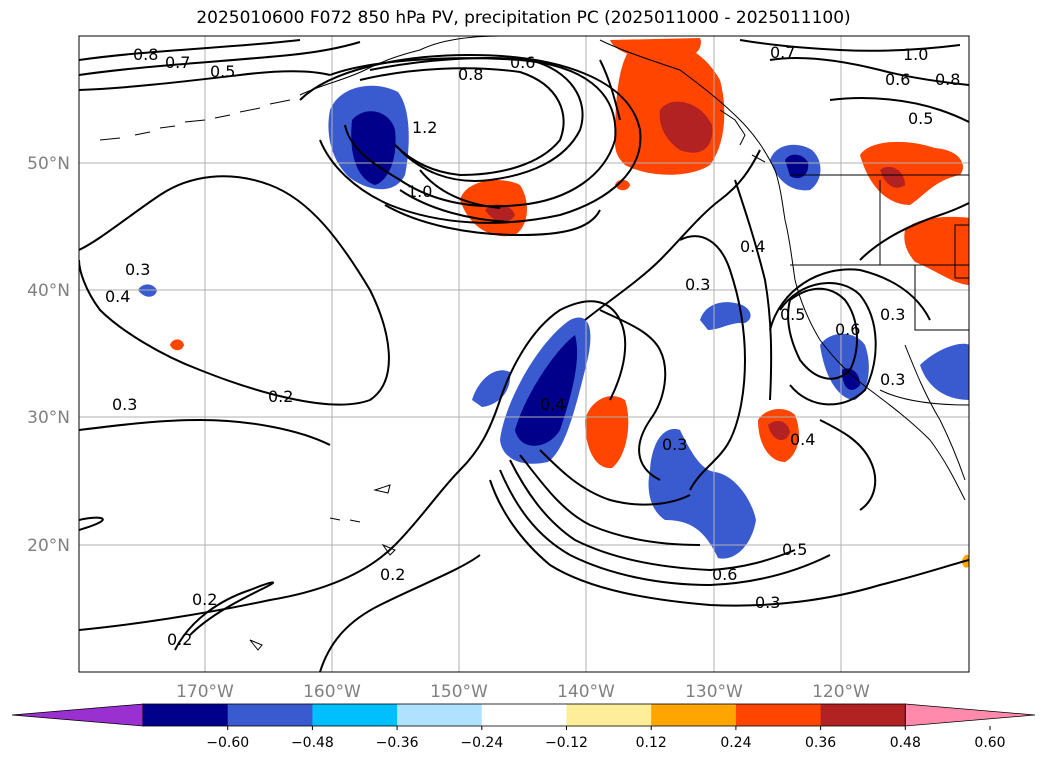 This screenshot has width=1047, height=765. What do you see at coordinates (48, 355) in the screenshot?
I see `lat-labels: 50°N 40°N 30°N 20°N` at bounding box center [48, 355].